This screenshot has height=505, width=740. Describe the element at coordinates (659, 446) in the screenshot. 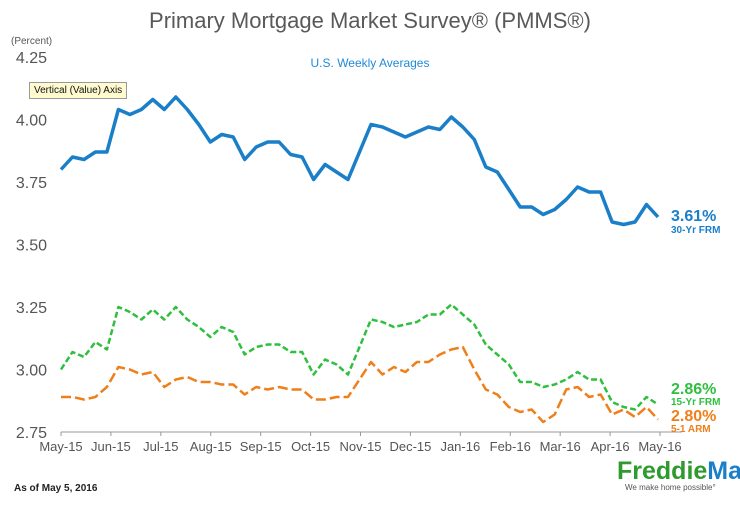

I see `x-tick-label: May-16` at that location.